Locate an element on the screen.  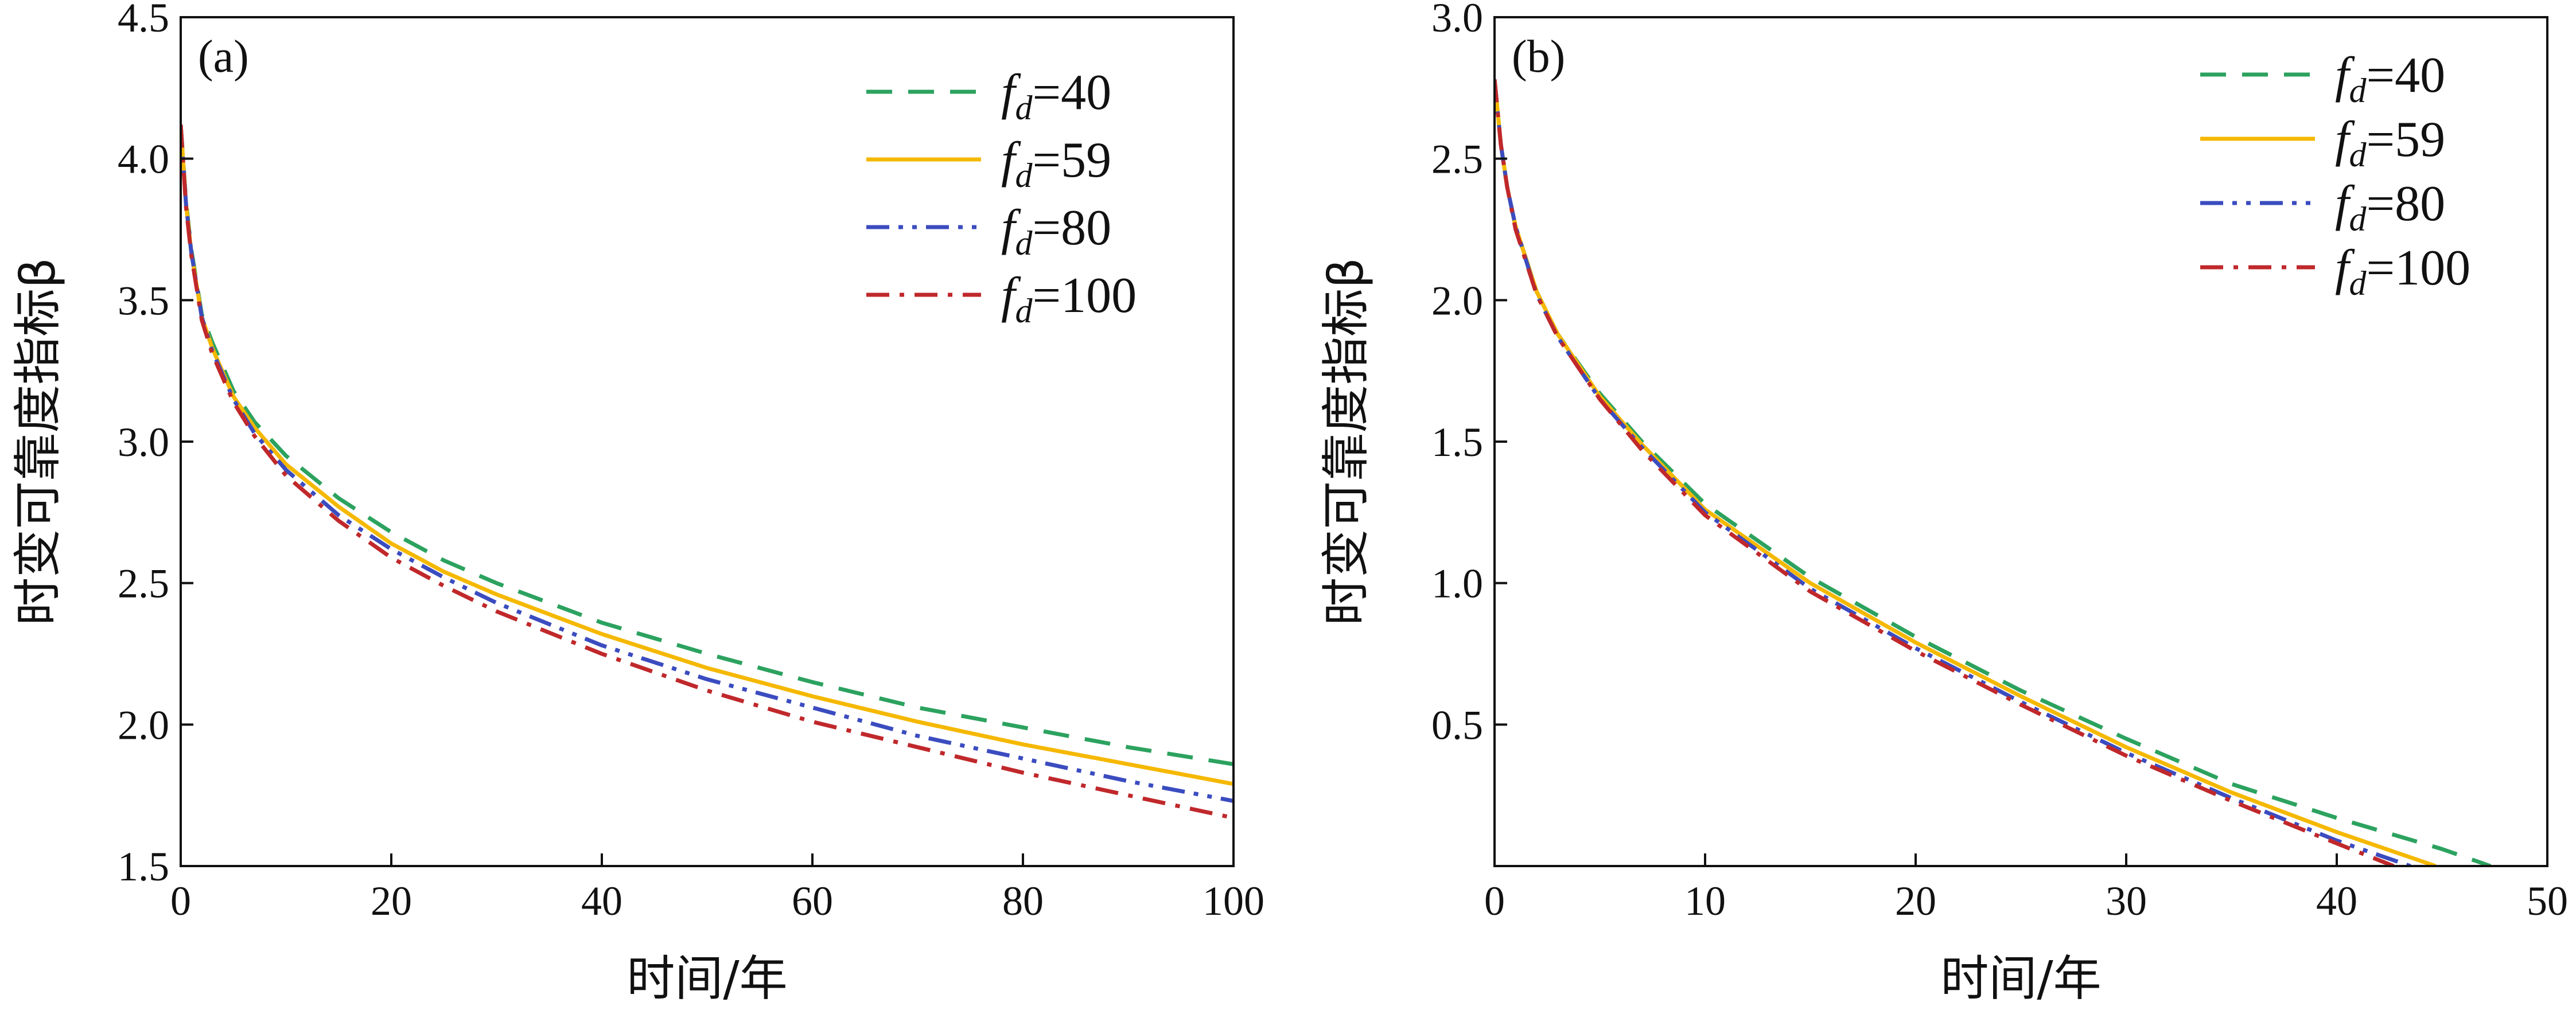
x-tick-label: 60 is located at coordinates (812, 901).